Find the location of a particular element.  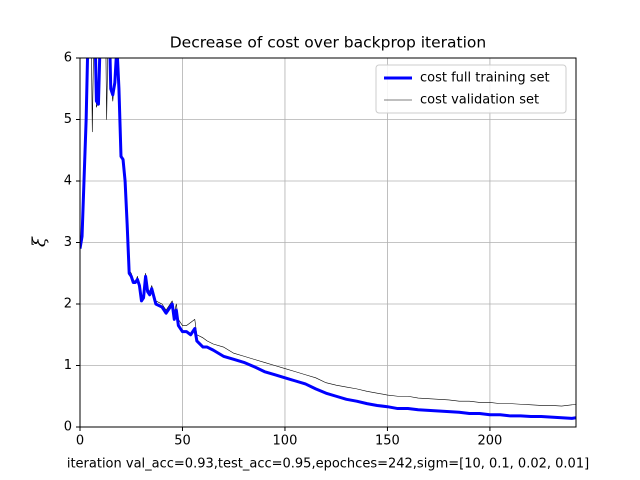

x-tick-label: 0 is located at coordinates (80, 441).